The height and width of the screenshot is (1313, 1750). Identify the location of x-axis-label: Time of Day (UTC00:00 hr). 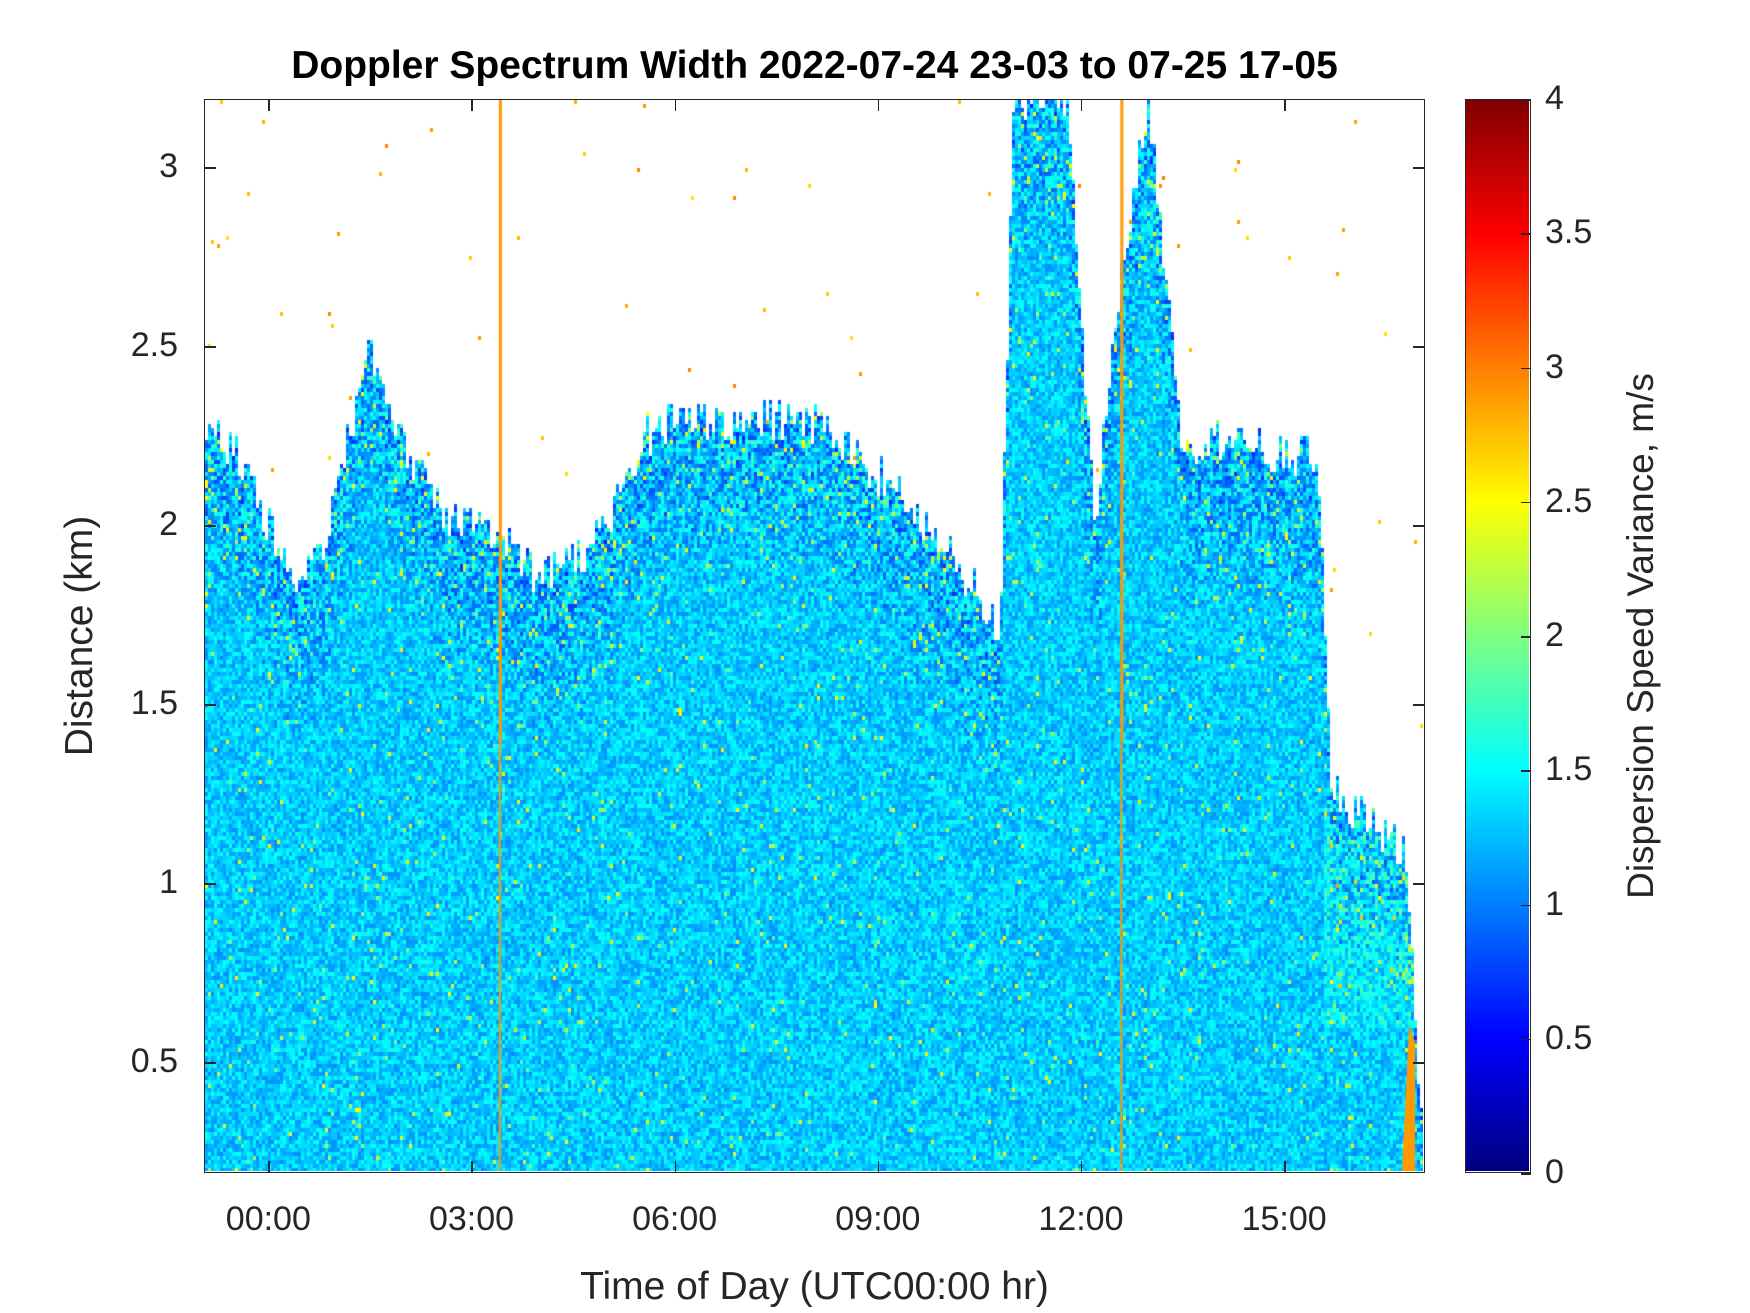
(814, 1286).